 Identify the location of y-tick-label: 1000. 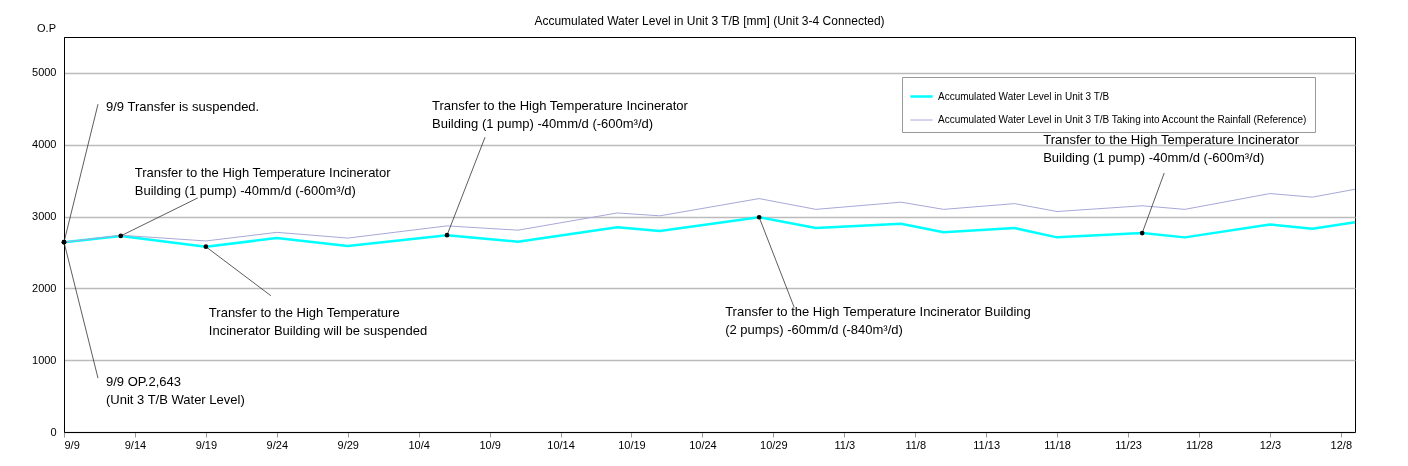
(44, 359).